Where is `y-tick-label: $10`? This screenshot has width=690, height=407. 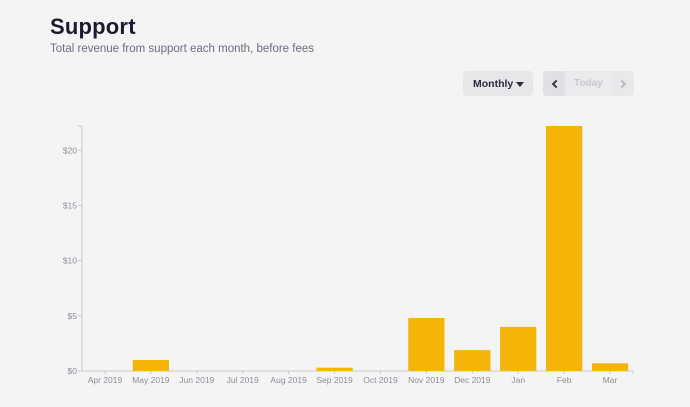
y-tick-label: $10 is located at coordinates (70, 261).